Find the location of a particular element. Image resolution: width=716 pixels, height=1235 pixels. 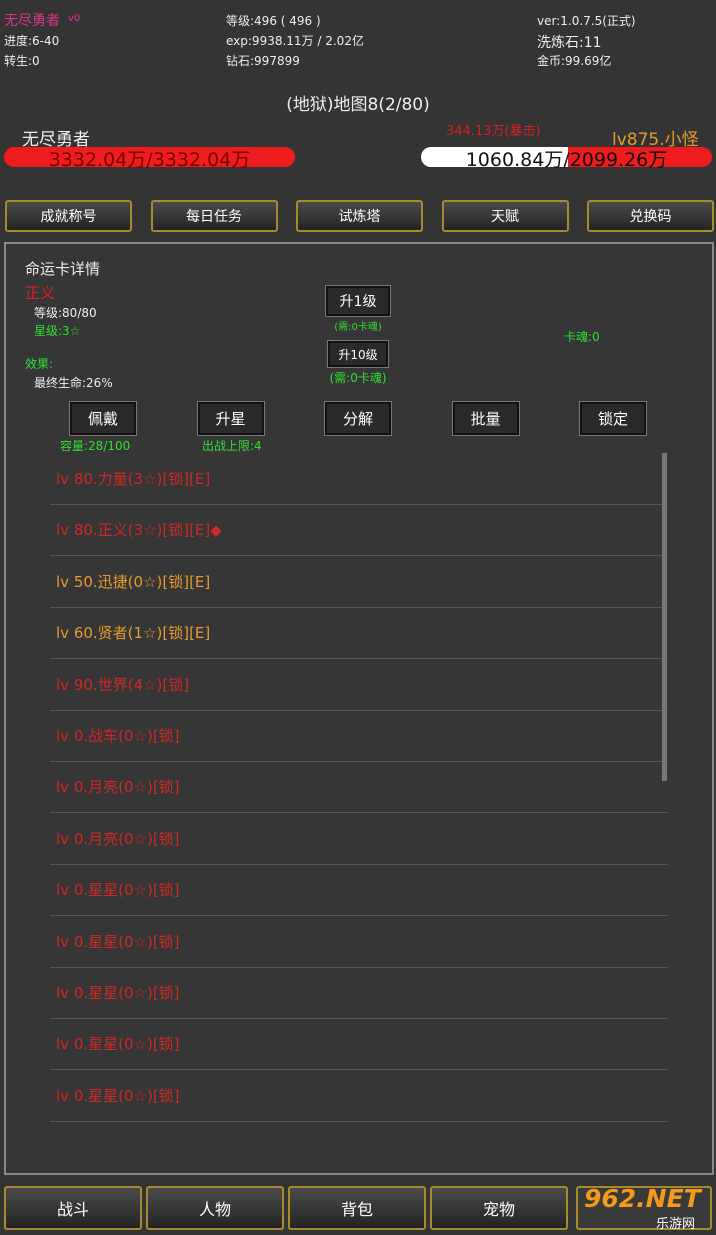

scrollbar is located at coordinates (664, 617).